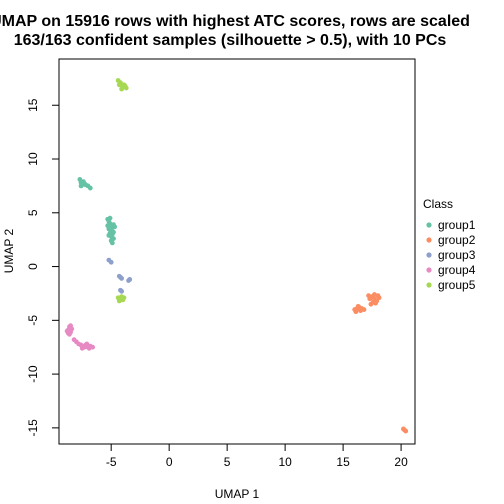 The height and width of the screenshot is (504, 504). I want to click on x-axis: -5 0 5 10 15 20, so click(257, 456).